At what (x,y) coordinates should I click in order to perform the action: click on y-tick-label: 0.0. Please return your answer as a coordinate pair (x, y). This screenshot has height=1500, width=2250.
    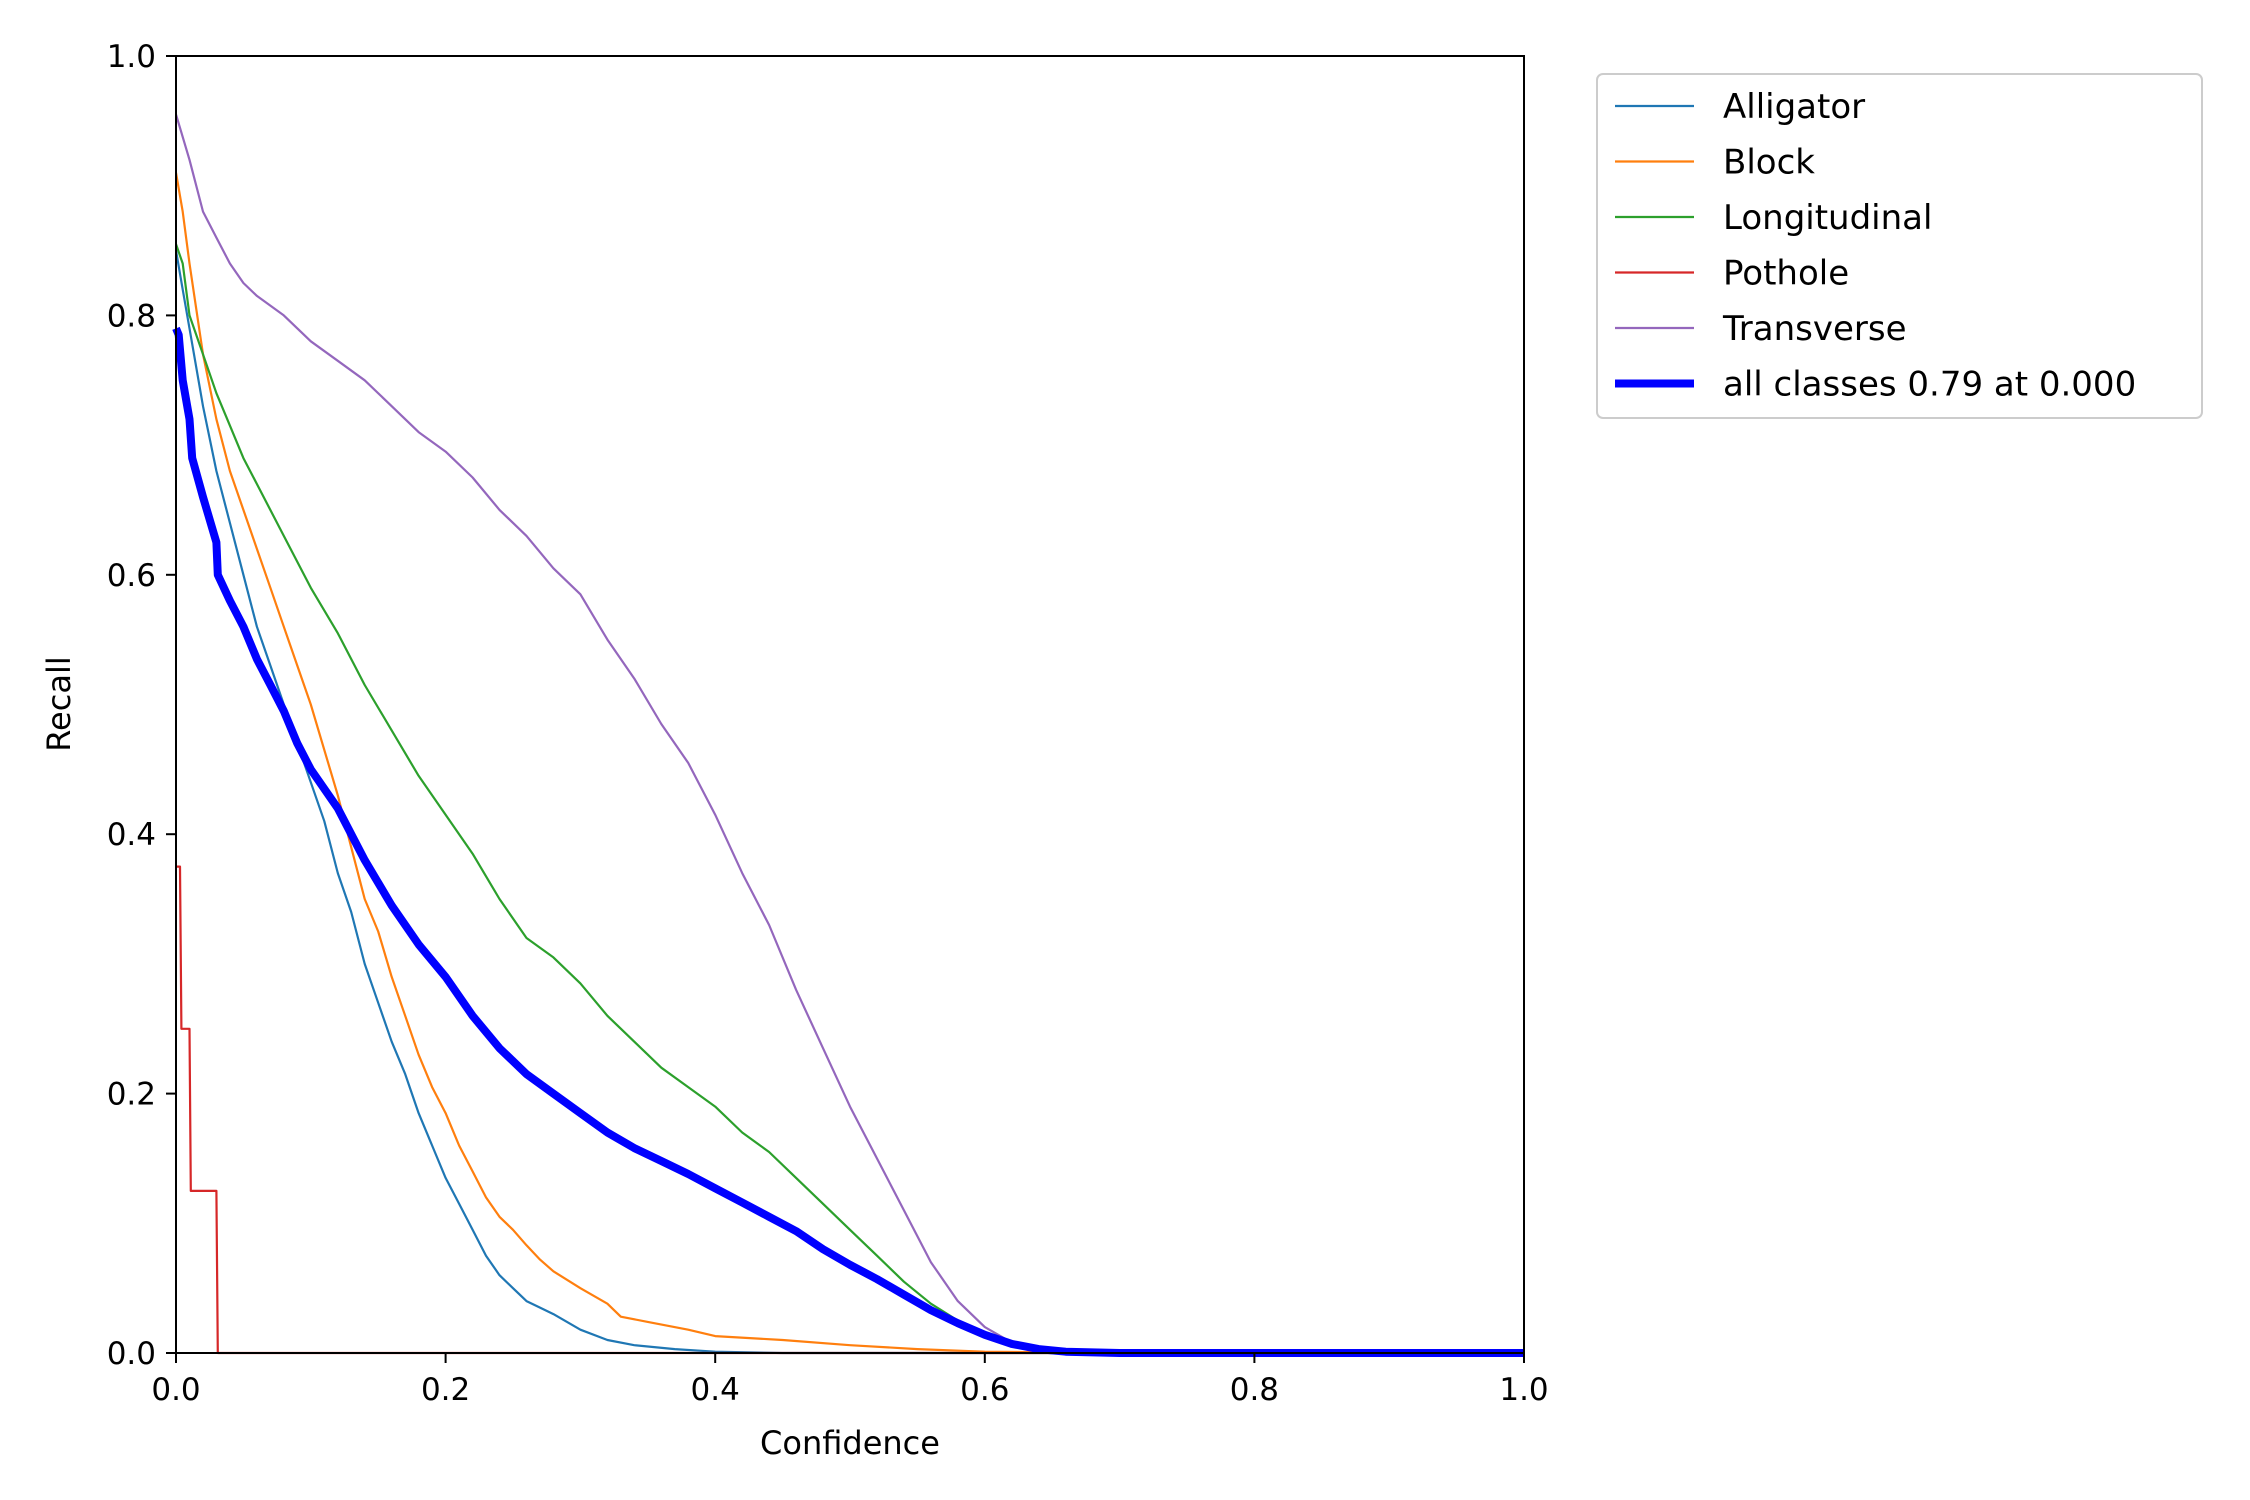
    Looking at the image, I should click on (131, 1354).